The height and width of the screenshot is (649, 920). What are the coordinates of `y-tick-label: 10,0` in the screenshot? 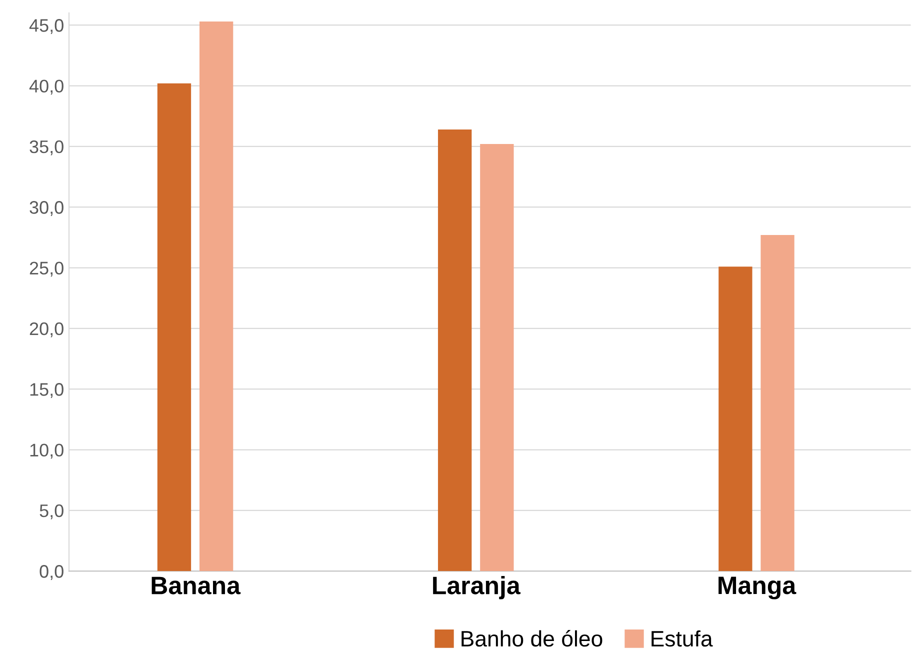 It's located at (47, 451).